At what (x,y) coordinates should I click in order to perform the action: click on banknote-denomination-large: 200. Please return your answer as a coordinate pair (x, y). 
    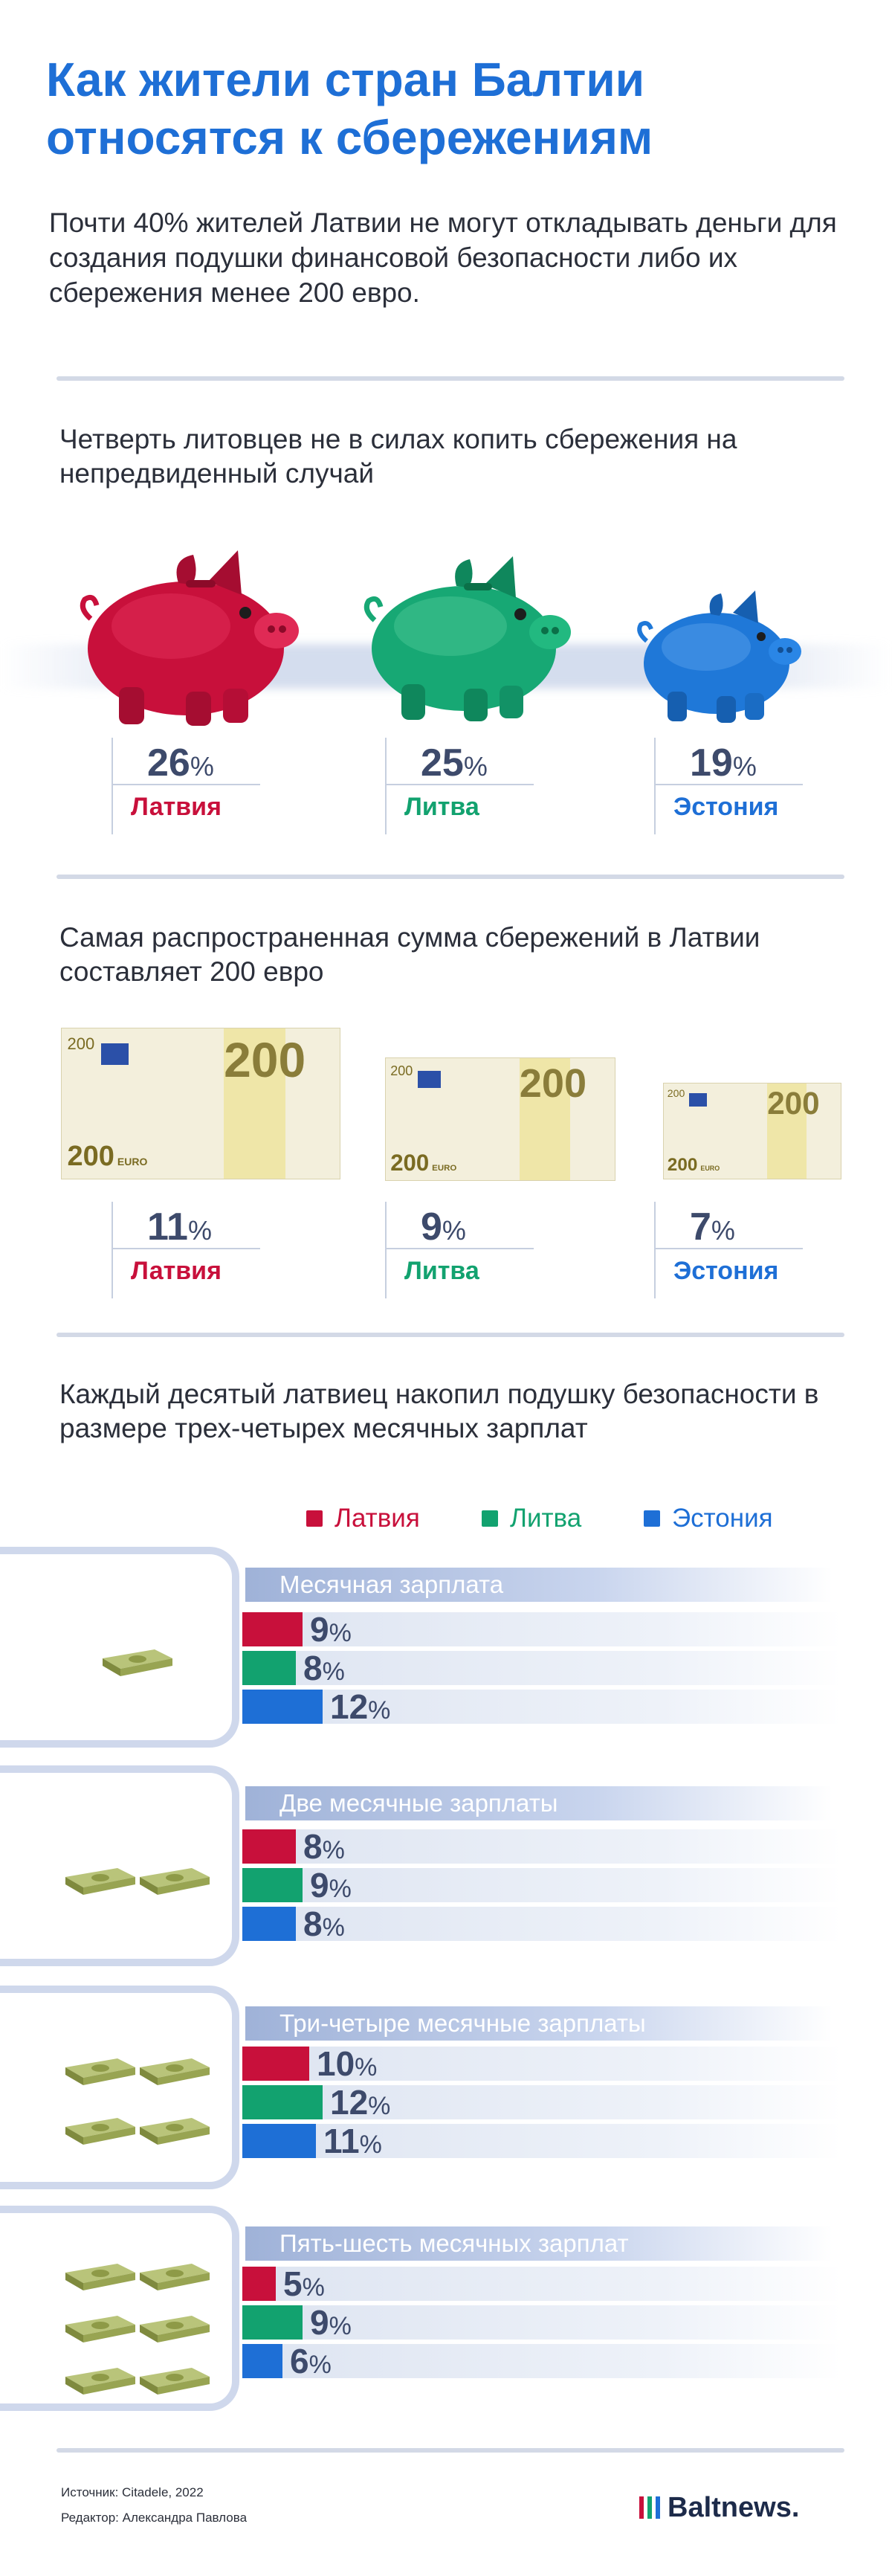
    Looking at the image, I should click on (553, 1084).